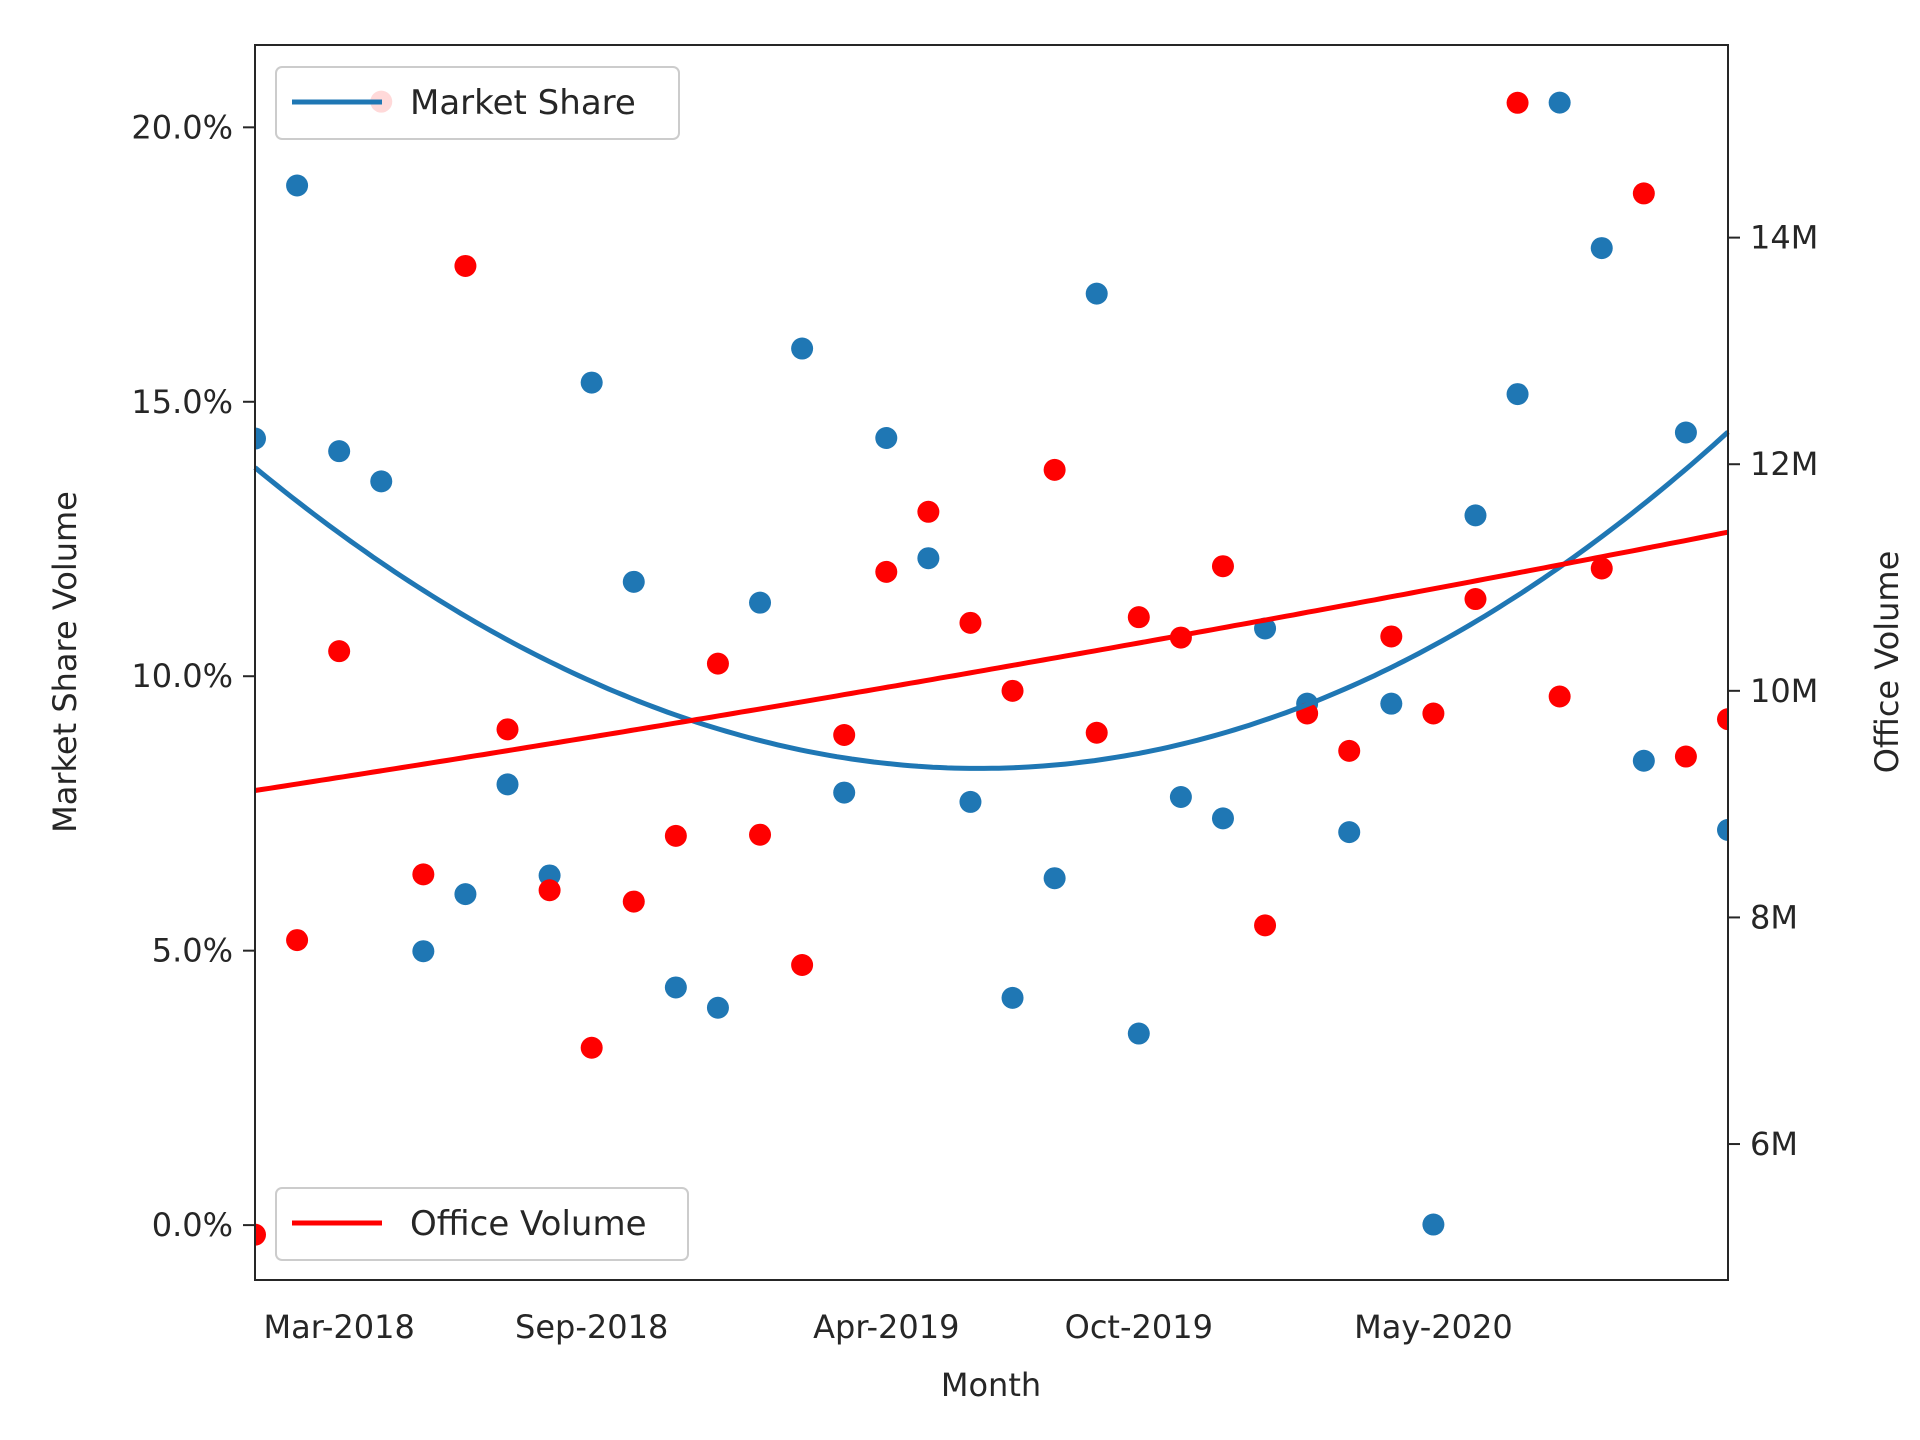 Image resolution: width=1920 pixels, height=1440 pixels. I want to click on right-tick-label: 8M, so click(1774, 917).